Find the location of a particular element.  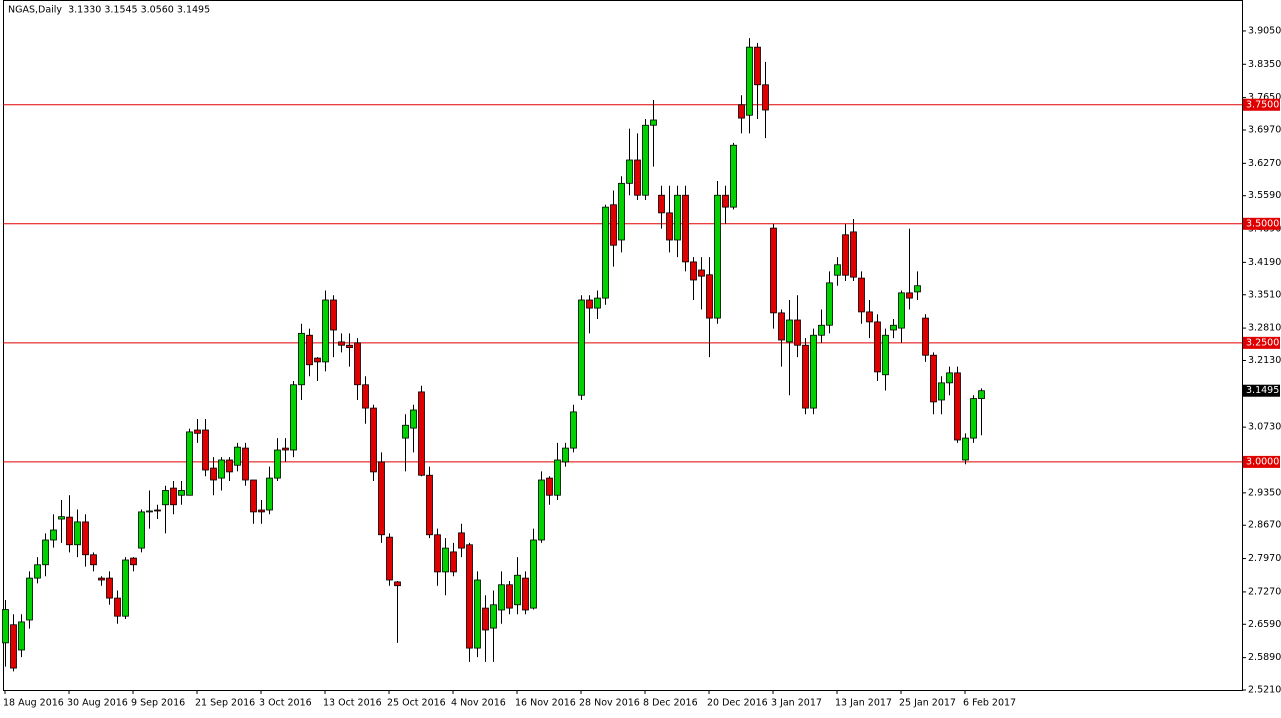

x-tick-label: 3 Oct 2016 is located at coordinates (285, 703).